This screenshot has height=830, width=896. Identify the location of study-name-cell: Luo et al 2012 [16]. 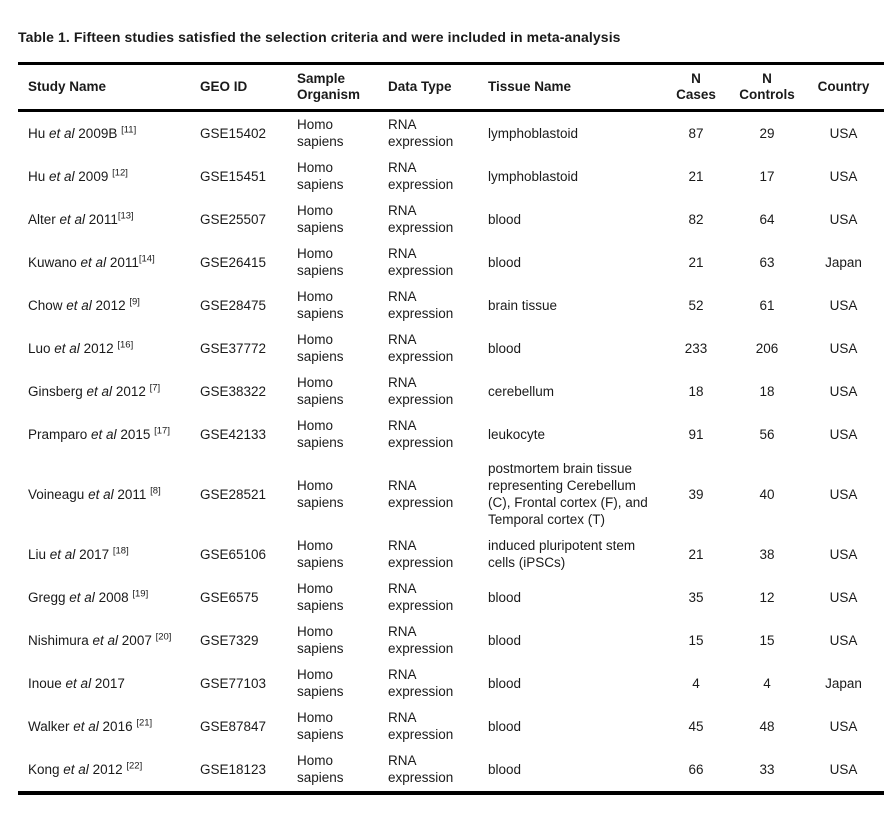
(104, 348).